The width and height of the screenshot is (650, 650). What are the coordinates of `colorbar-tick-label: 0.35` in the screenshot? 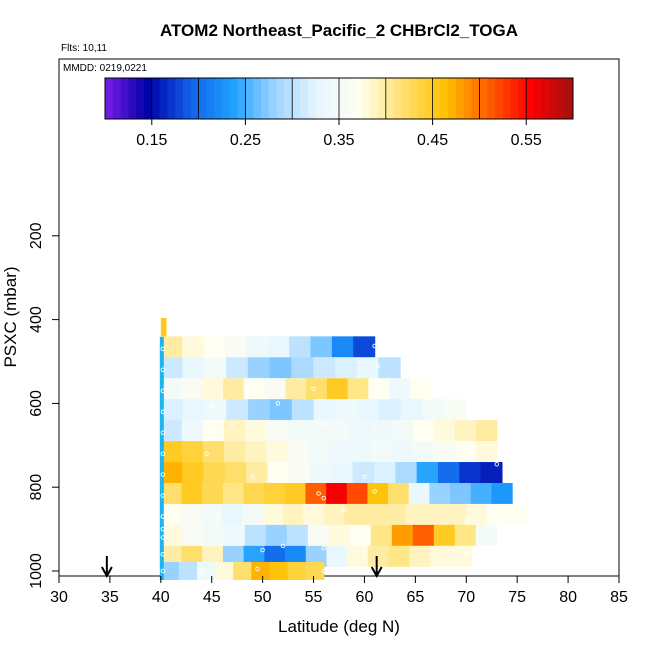 It's located at (338, 140).